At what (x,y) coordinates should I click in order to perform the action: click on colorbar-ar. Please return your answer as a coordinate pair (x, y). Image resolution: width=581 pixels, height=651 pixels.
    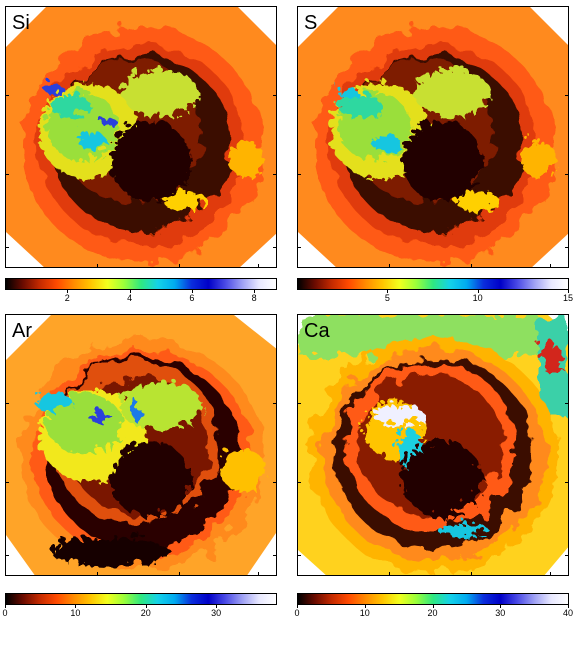
    Looking at the image, I should click on (141, 599).